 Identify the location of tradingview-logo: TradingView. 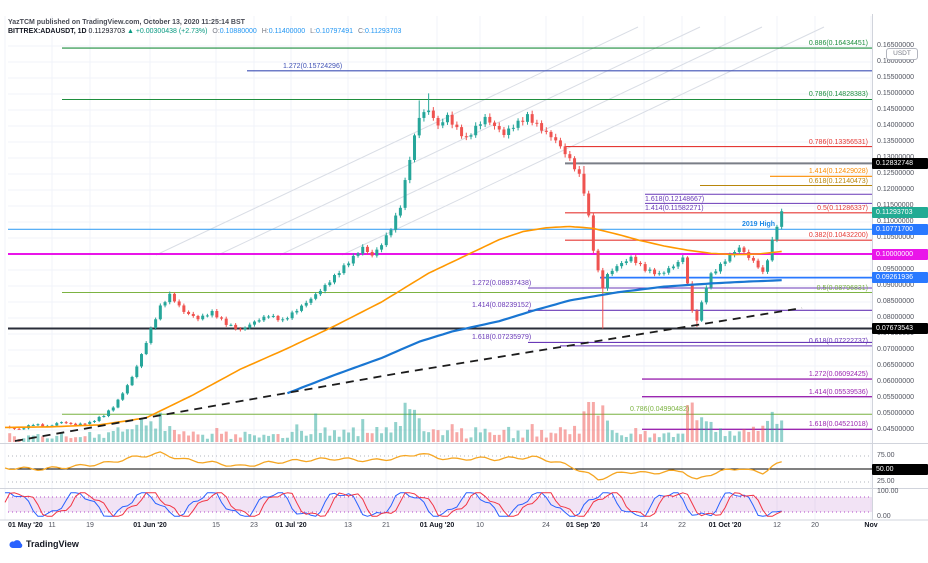
(43, 543).